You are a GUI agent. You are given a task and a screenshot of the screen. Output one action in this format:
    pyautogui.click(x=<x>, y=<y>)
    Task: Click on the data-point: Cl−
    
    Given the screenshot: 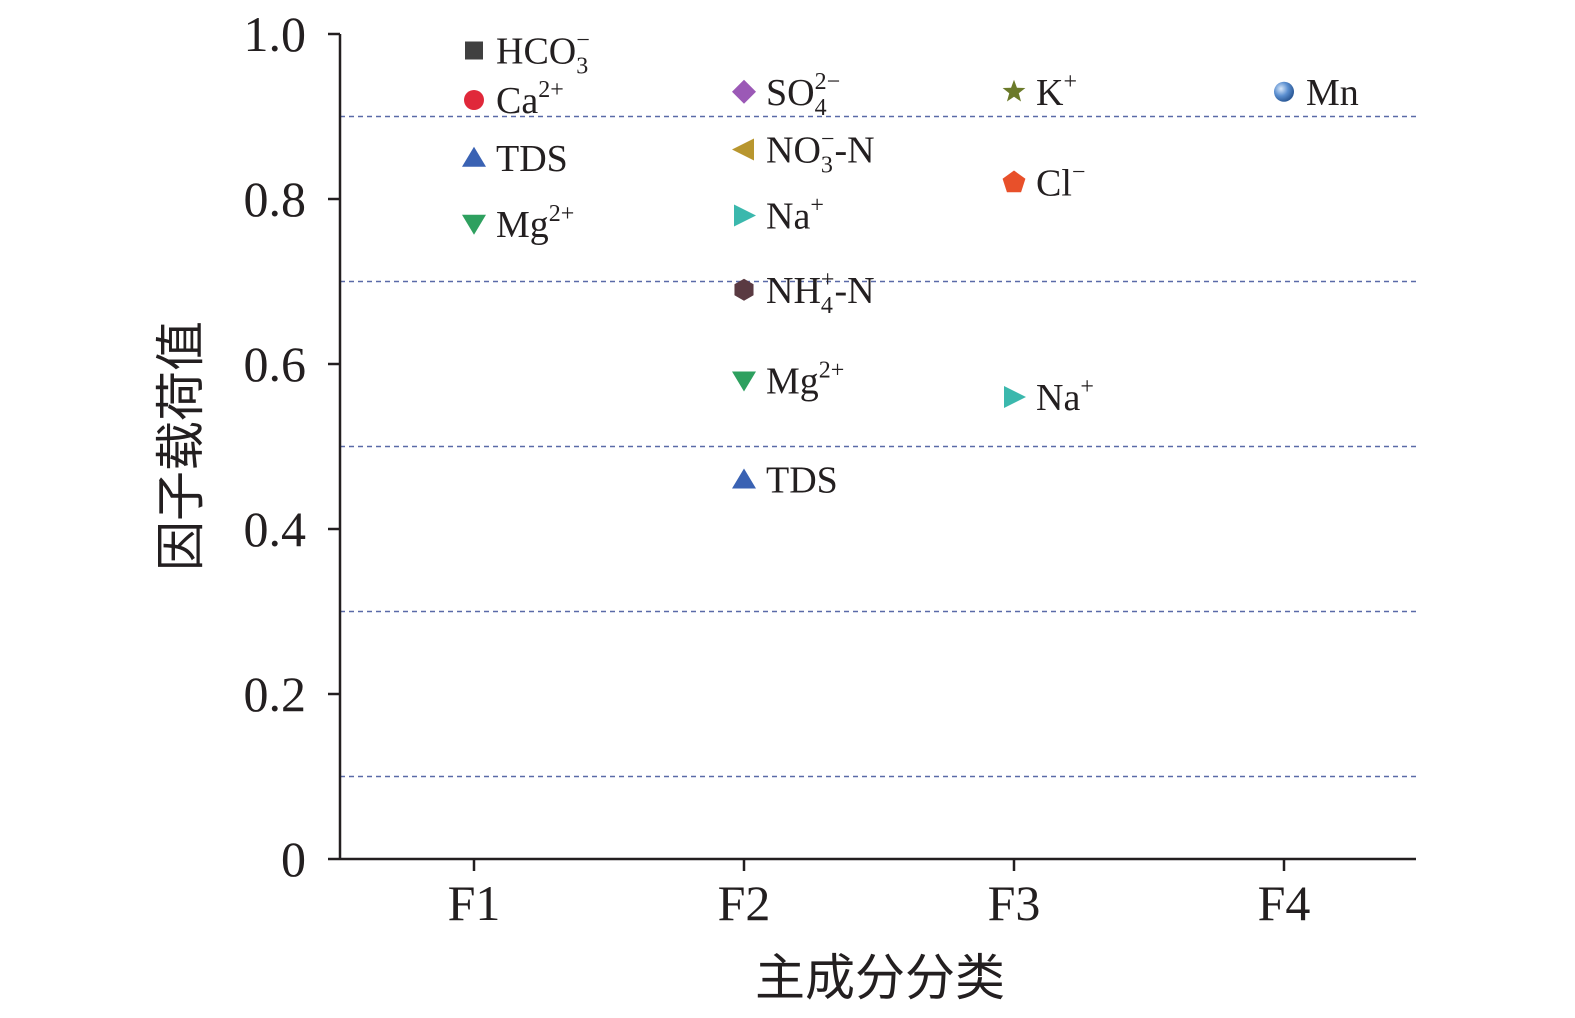 What is the action you would take?
    pyautogui.click(x=1043, y=182)
    